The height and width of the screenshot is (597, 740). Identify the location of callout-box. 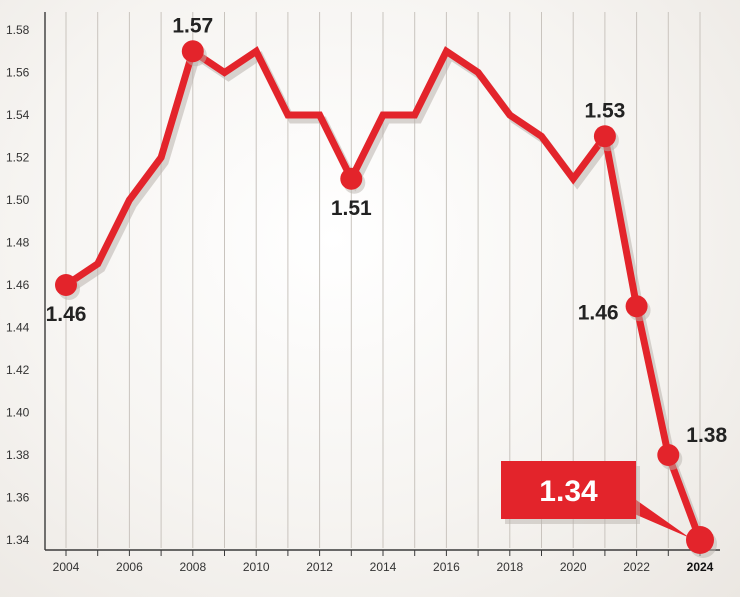
(568, 490).